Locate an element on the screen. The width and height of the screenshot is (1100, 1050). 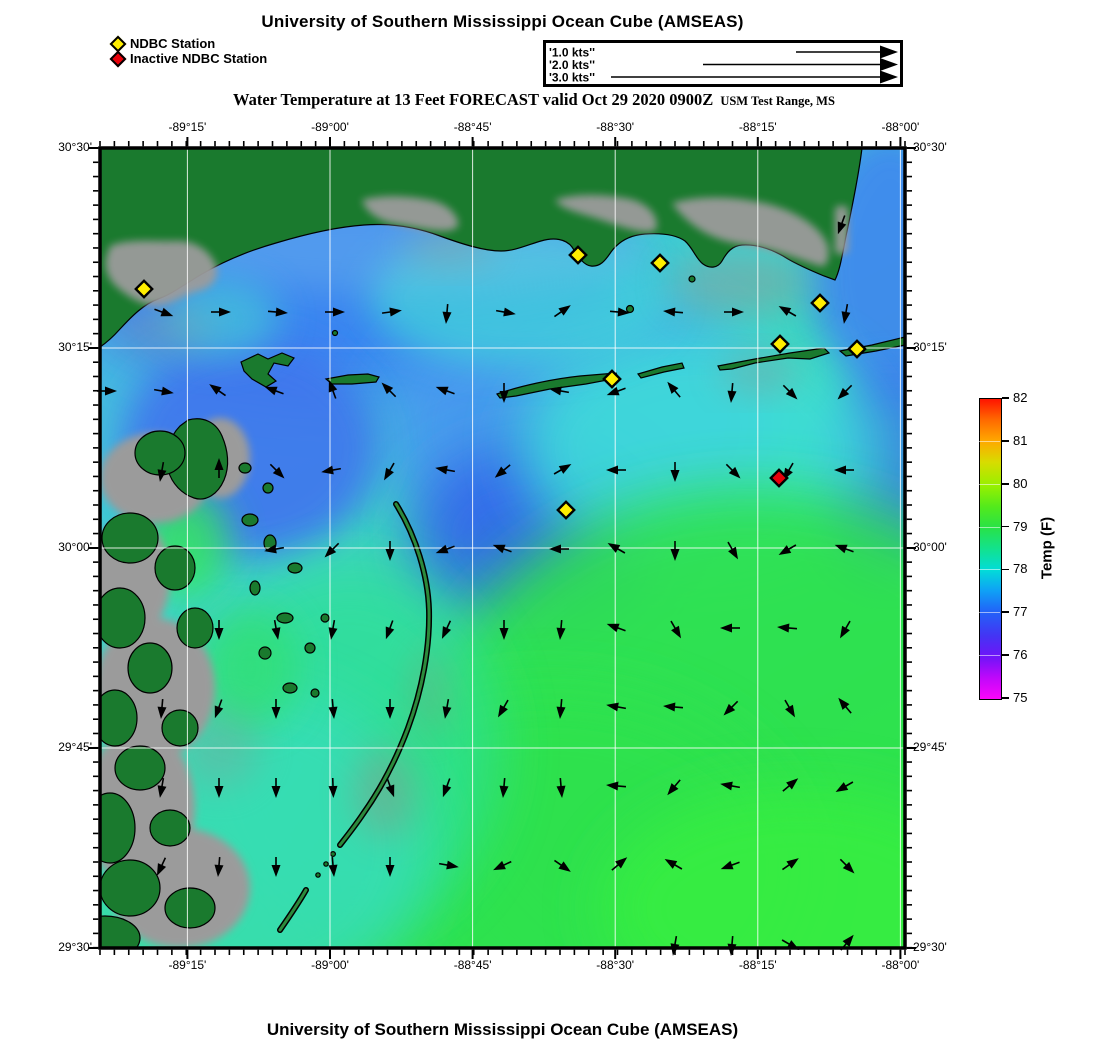
legend-row-active: NDBC Station is located at coordinates (188, 43).